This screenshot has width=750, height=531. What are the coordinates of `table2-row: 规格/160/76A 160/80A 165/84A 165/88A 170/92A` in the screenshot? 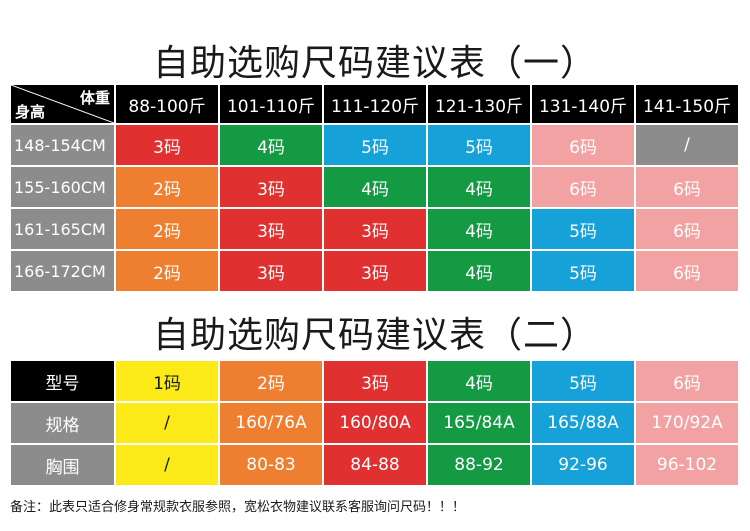 It's located at (374, 423).